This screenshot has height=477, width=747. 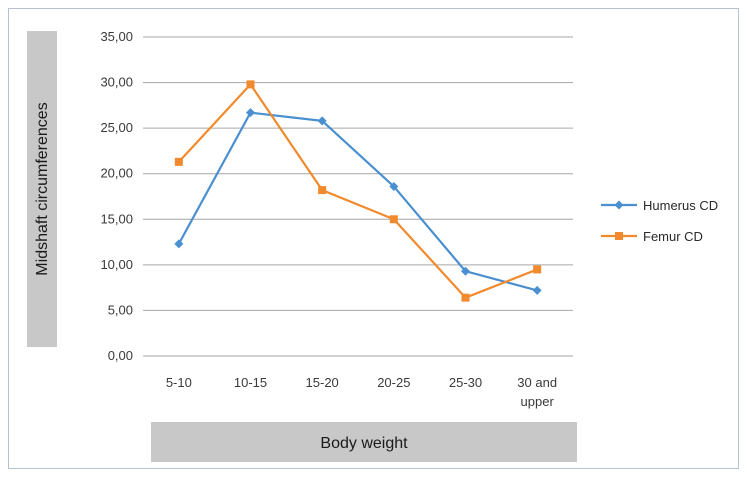 I want to click on y-tick-label: 0,00, so click(x=120, y=355).